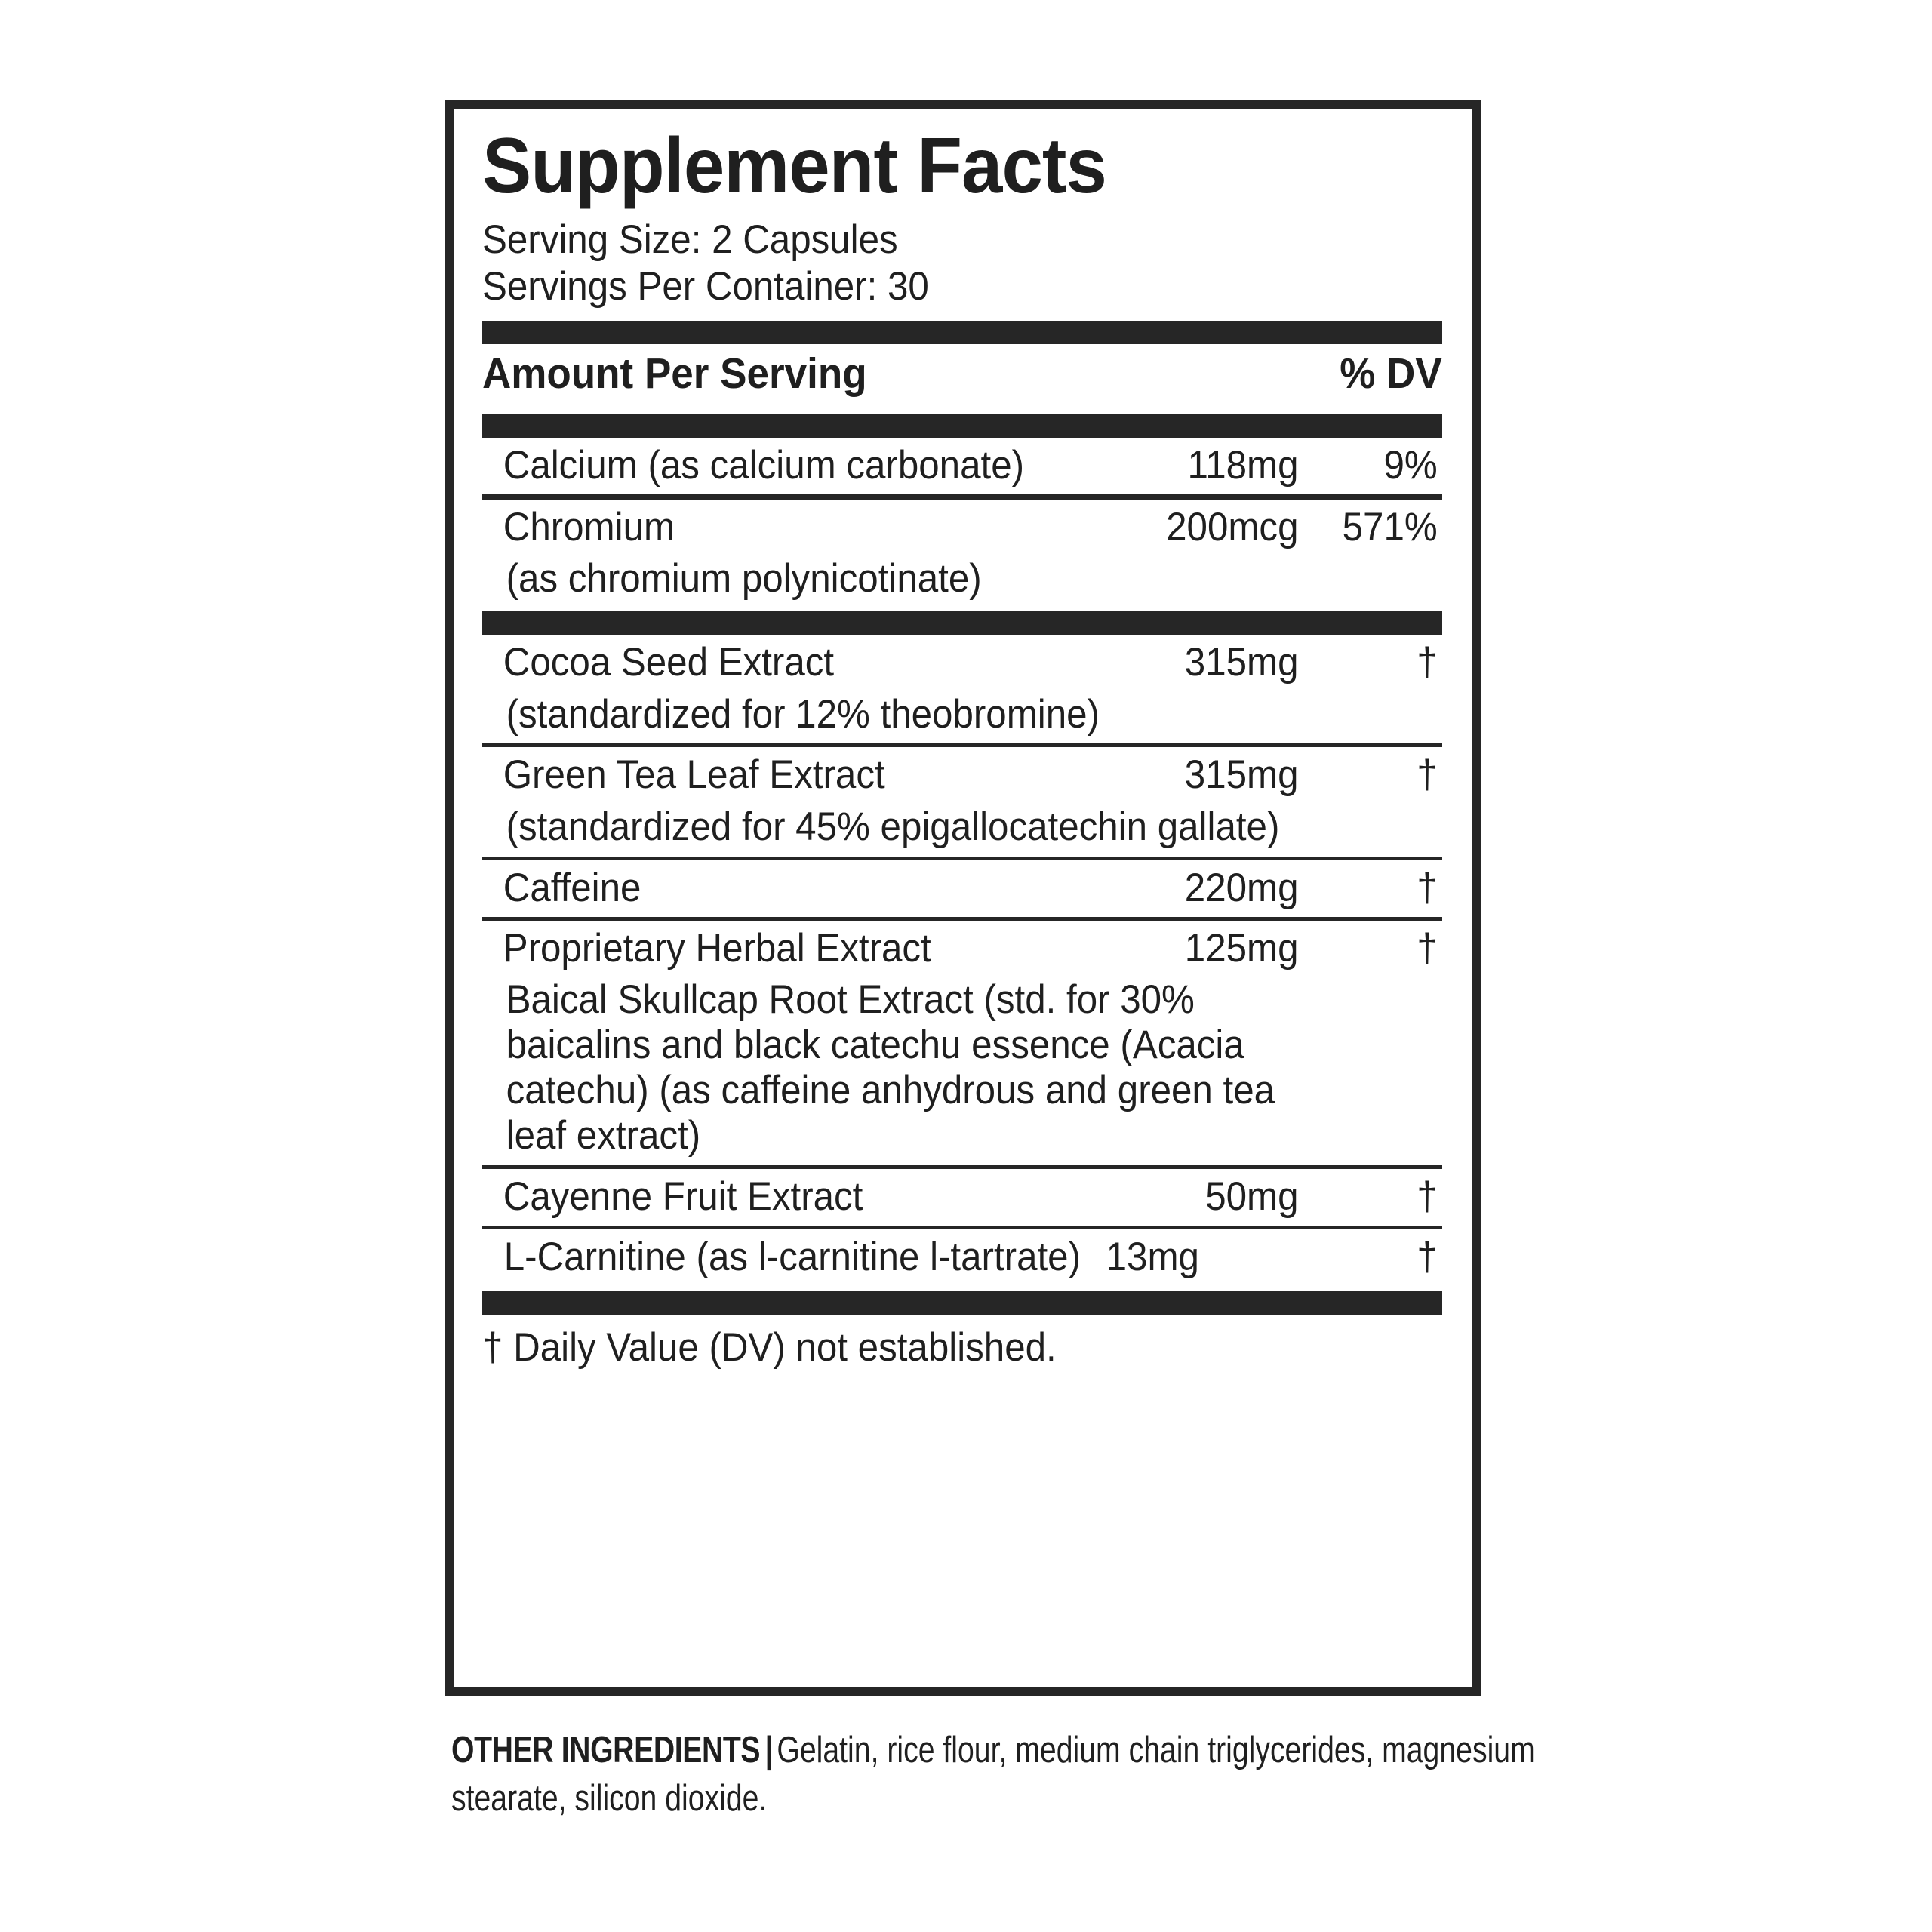  Describe the element at coordinates (606, 1750) in the screenshot. I see `other-ingredients-heading: OTHER INGREDIENTS` at that location.